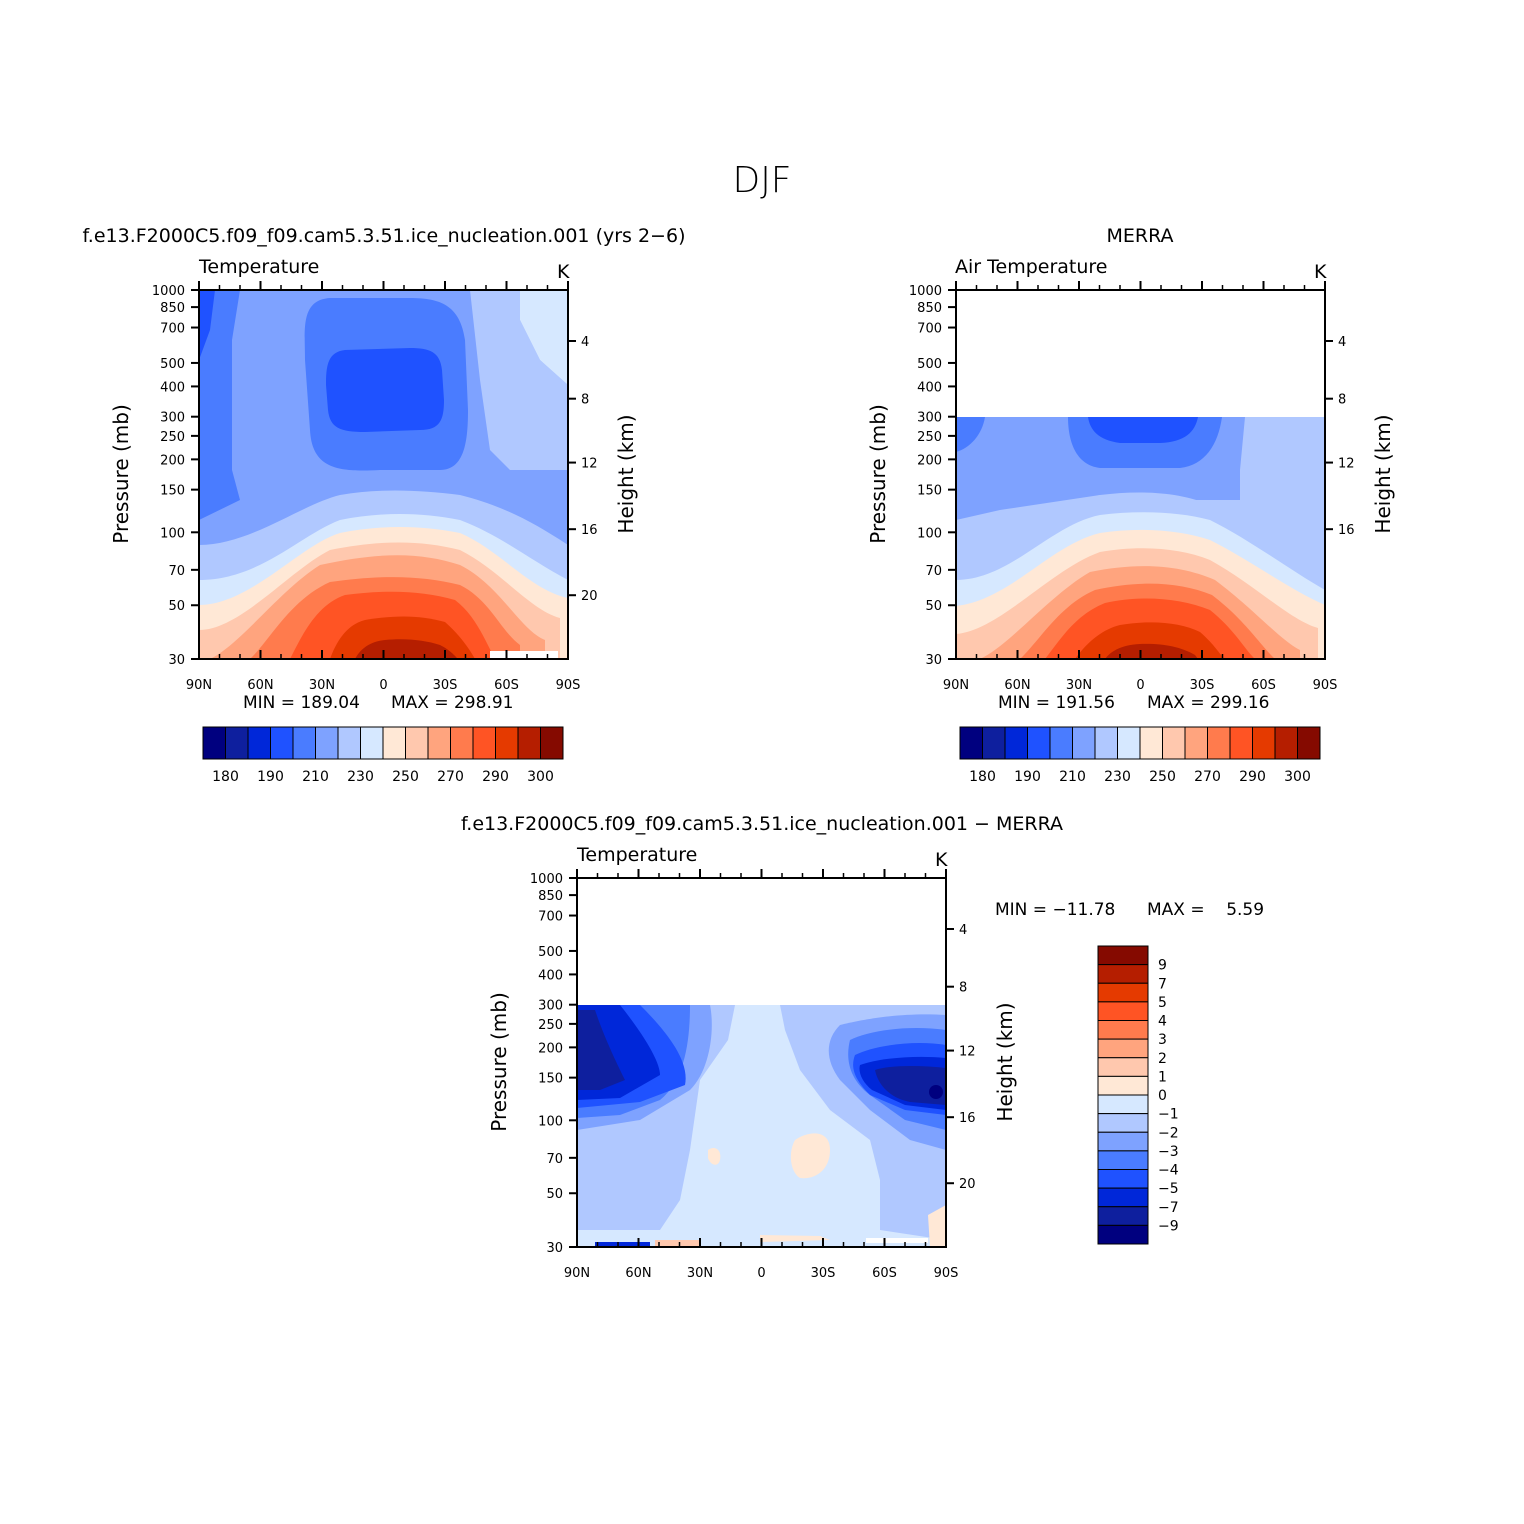 This screenshot has width=1524, height=1524. I want to click on colorbar-label: 2, so click(1162, 1059).